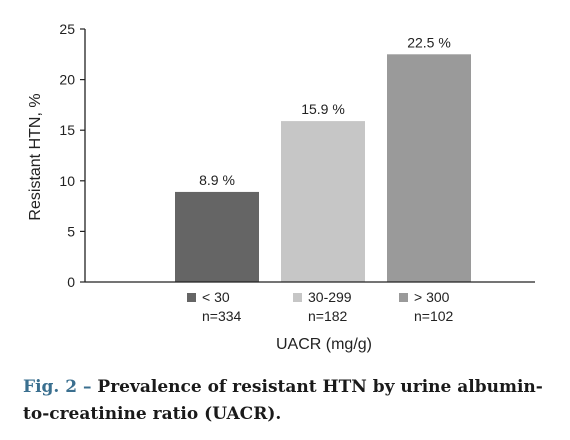  What do you see at coordinates (71, 282) in the screenshot?
I see `y-tick-label: 0` at bounding box center [71, 282].